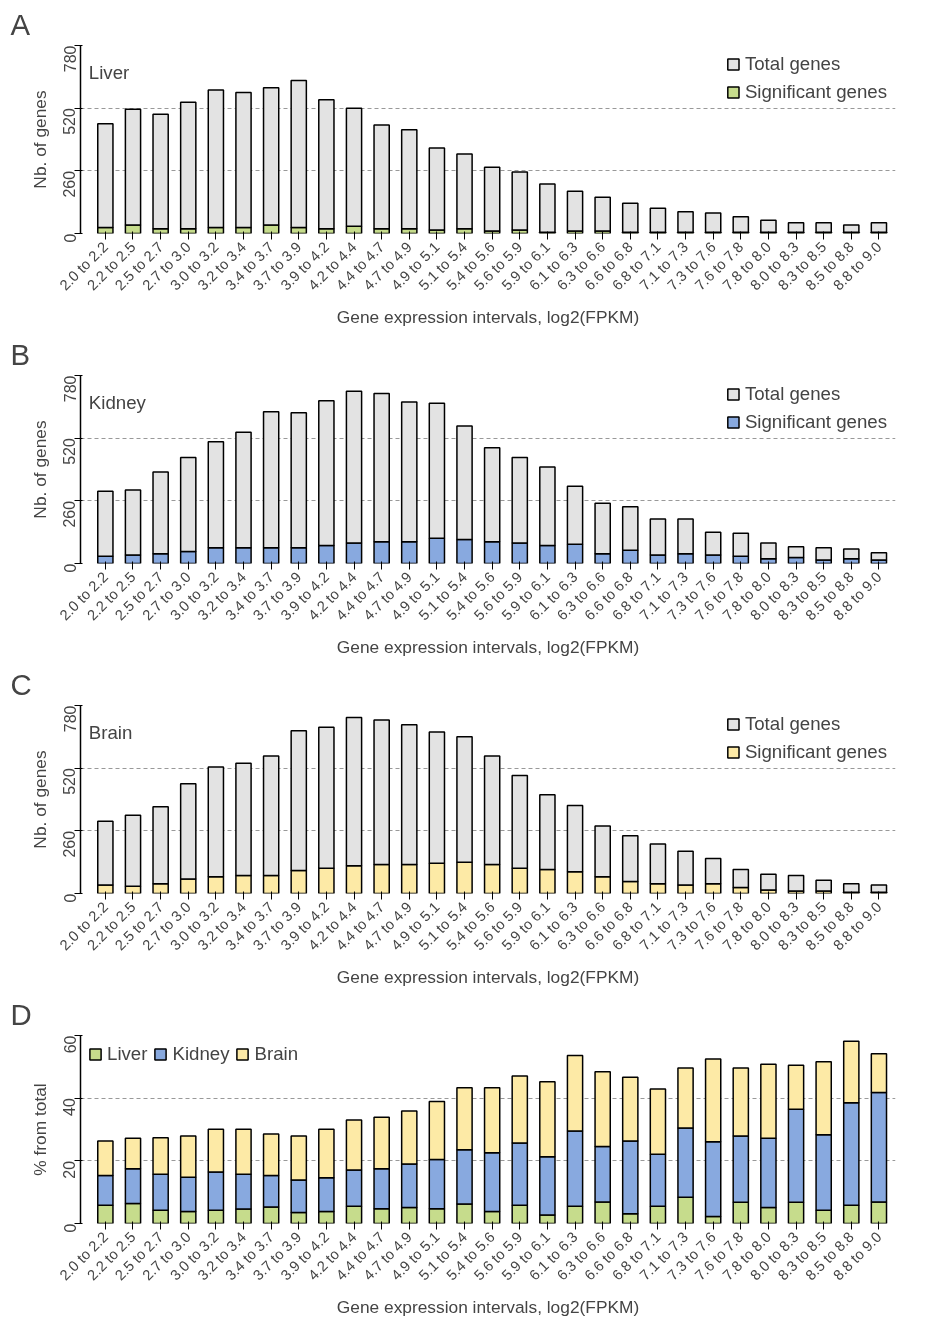 This screenshot has height=1341, width=927. Describe the element at coordinates (127, 1054) in the screenshot. I see `legend-label: Liver` at that location.